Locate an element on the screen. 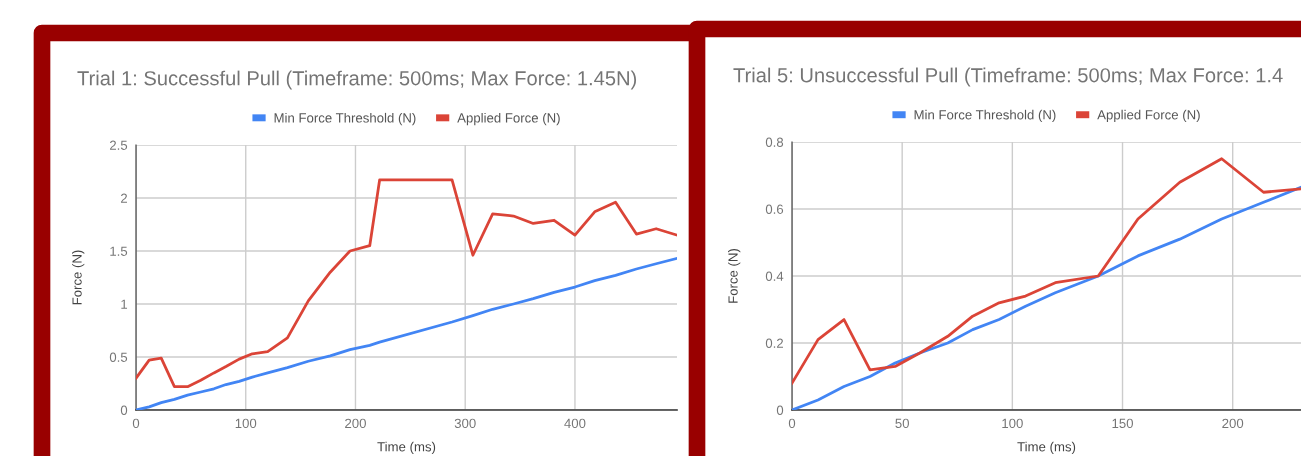 The width and height of the screenshot is (1301, 456). chart-title: Trial 1: Successful Pull (Timeframe: 500ms; Max Force: 1.45N) is located at coordinates (357, 80).